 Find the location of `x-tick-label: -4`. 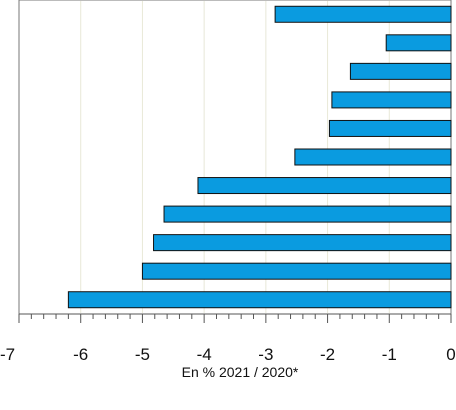

x-tick-label: -4 is located at coordinates (204, 354).